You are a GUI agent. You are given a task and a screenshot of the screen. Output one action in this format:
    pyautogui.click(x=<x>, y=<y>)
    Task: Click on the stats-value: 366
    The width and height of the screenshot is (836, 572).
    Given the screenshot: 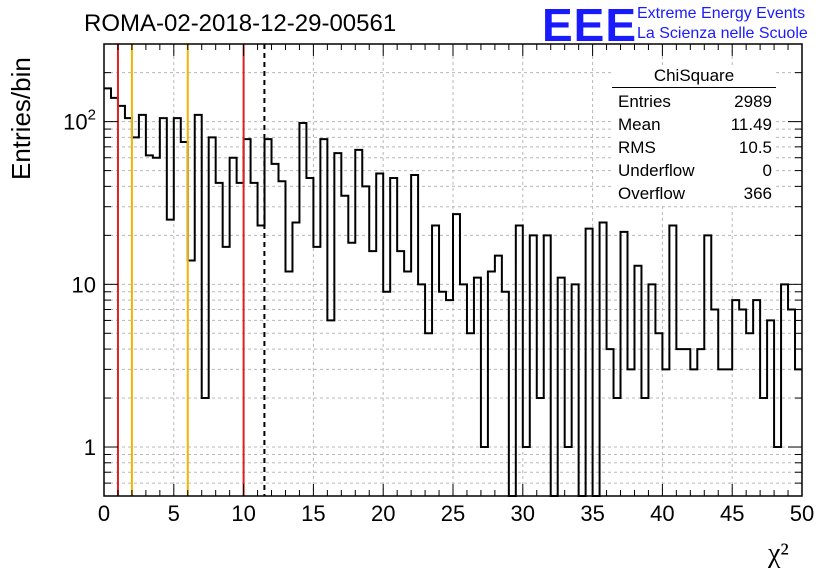 What is the action you would take?
    pyautogui.click(x=757, y=193)
    